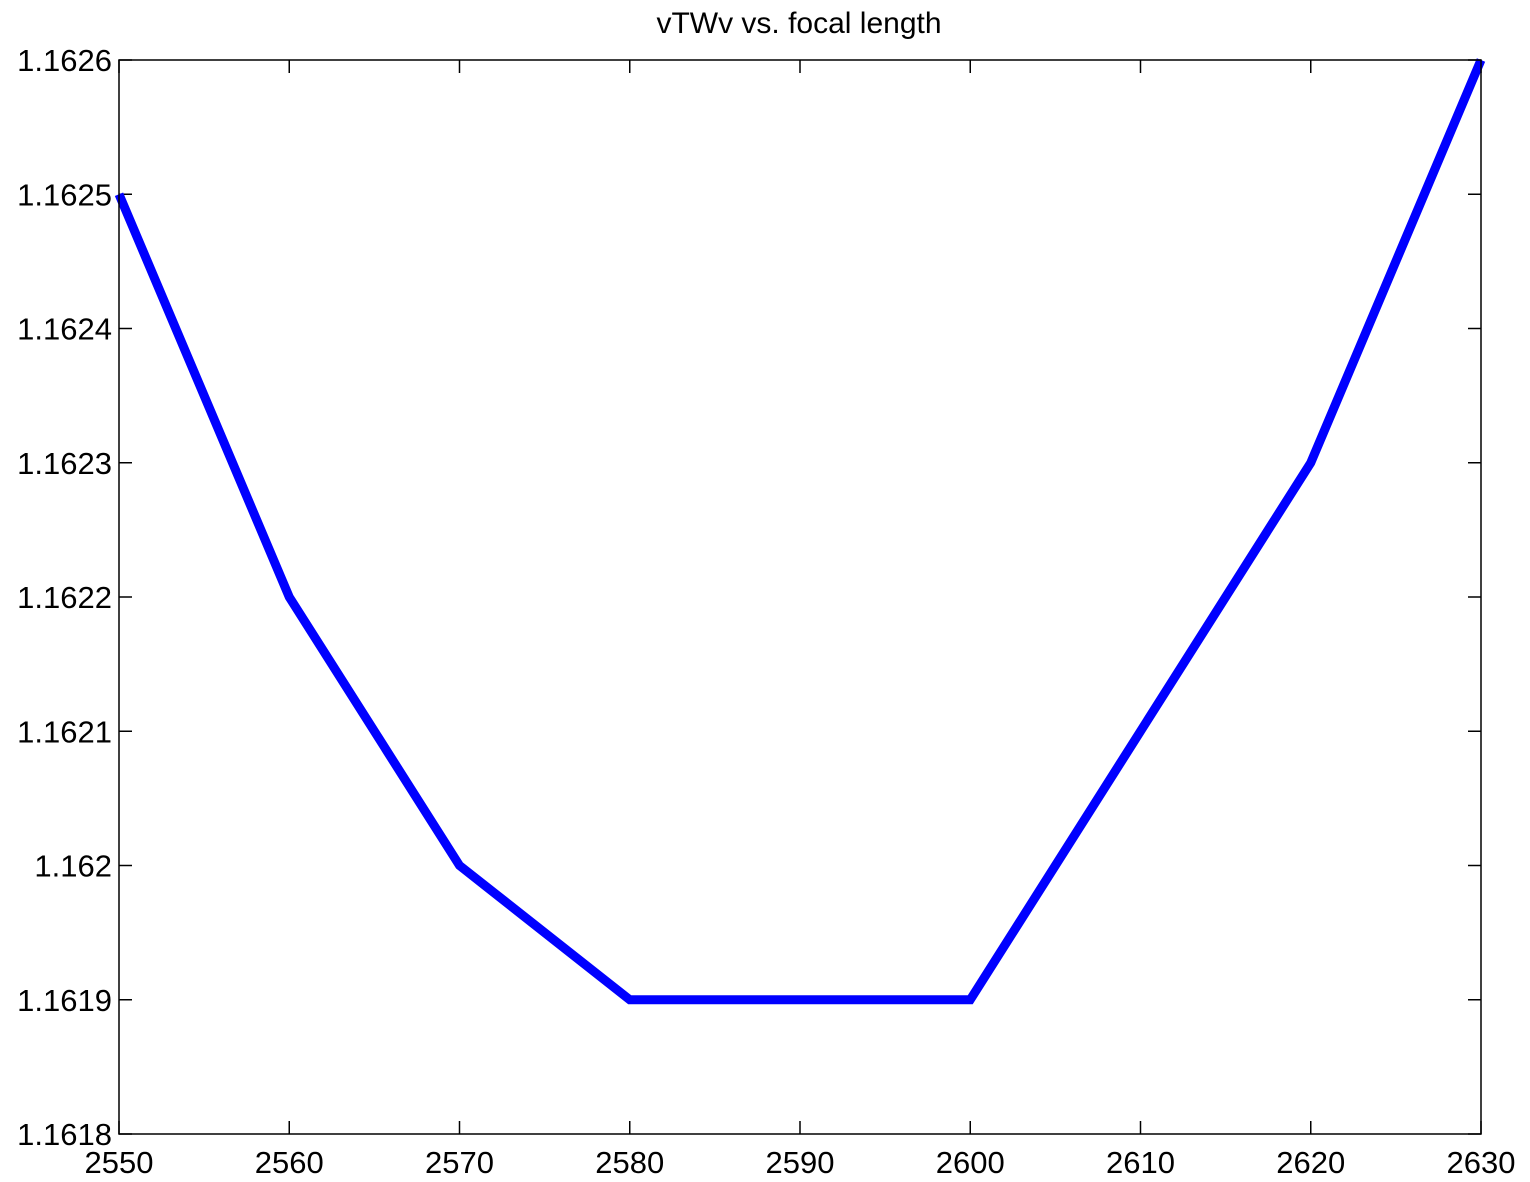 This screenshot has height=1182, width=1530. What do you see at coordinates (64, 597) in the screenshot?
I see `y-tick-label: 1.1622` at bounding box center [64, 597].